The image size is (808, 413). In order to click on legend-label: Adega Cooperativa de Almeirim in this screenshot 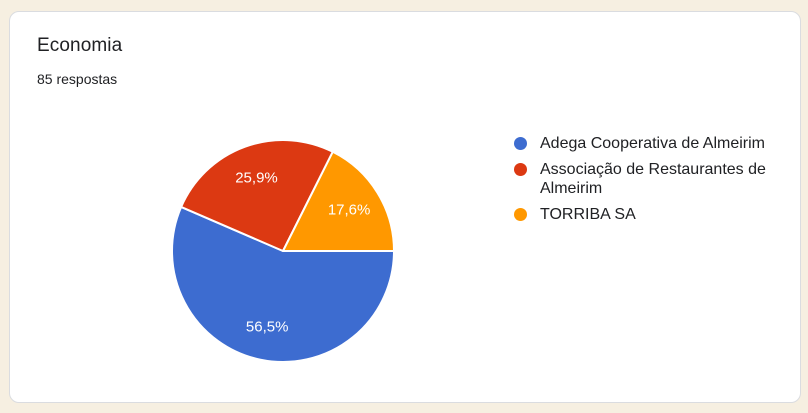, I will do `click(653, 143)`.